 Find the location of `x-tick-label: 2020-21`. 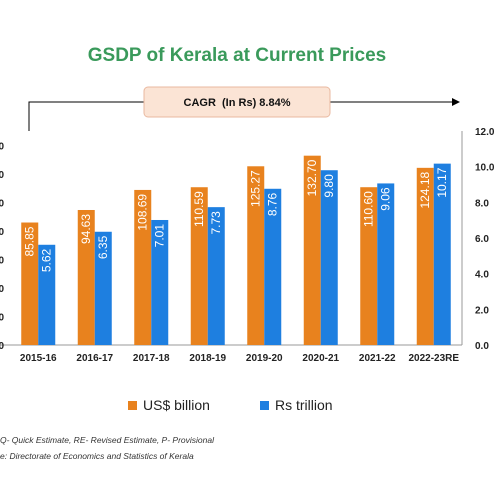

x-tick-label: 2020-21 is located at coordinates (320, 358).